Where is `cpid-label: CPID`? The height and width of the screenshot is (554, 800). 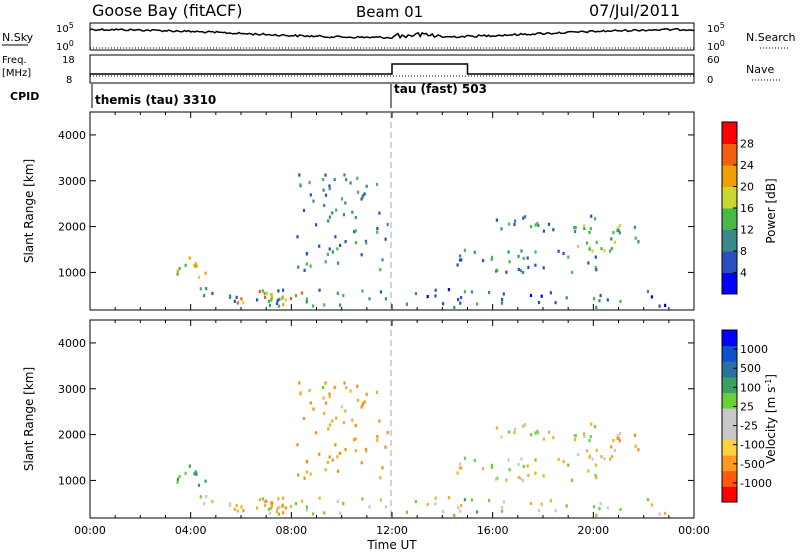
cpid-label: CPID is located at coordinates (24, 96).